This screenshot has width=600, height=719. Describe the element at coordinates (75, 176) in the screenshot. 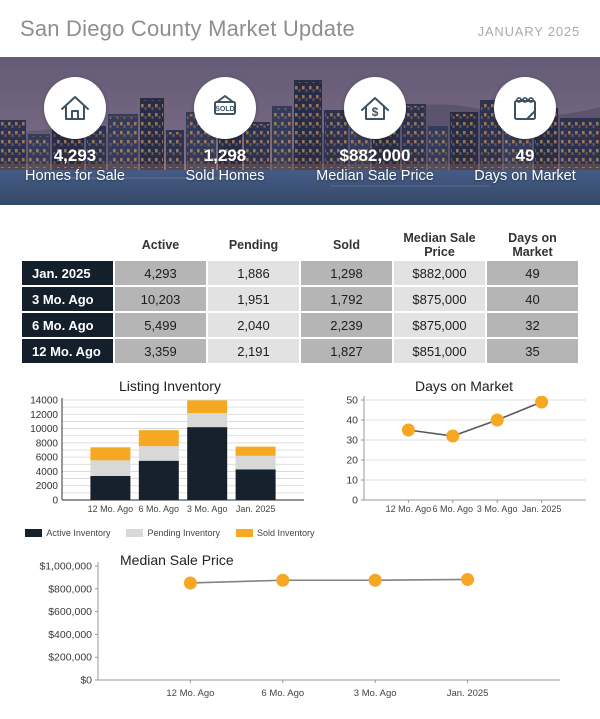

I see `stat-label: Homes for Sale` at that location.